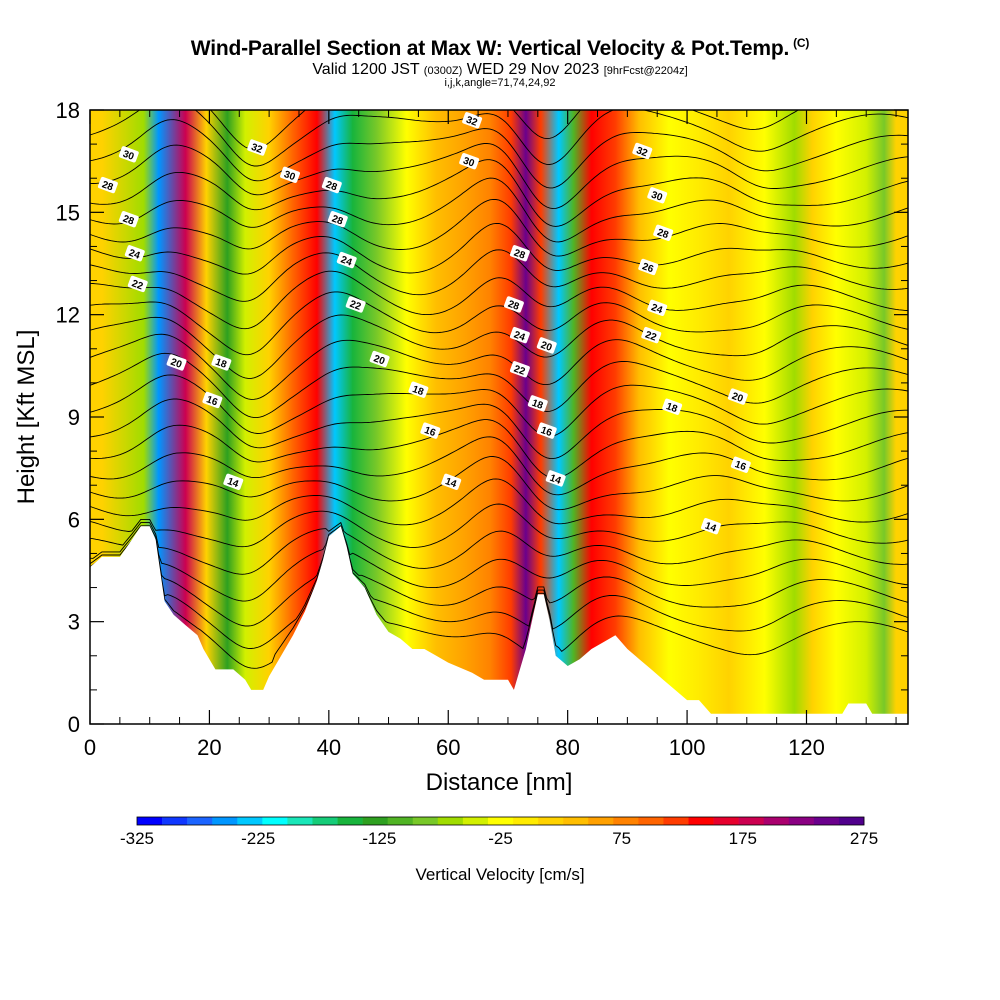 Image resolution: width=1000 pixels, height=1000 pixels. What do you see at coordinates (801, 43) in the screenshot?
I see `copyright-mark: (C)` at bounding box center [801, 43].